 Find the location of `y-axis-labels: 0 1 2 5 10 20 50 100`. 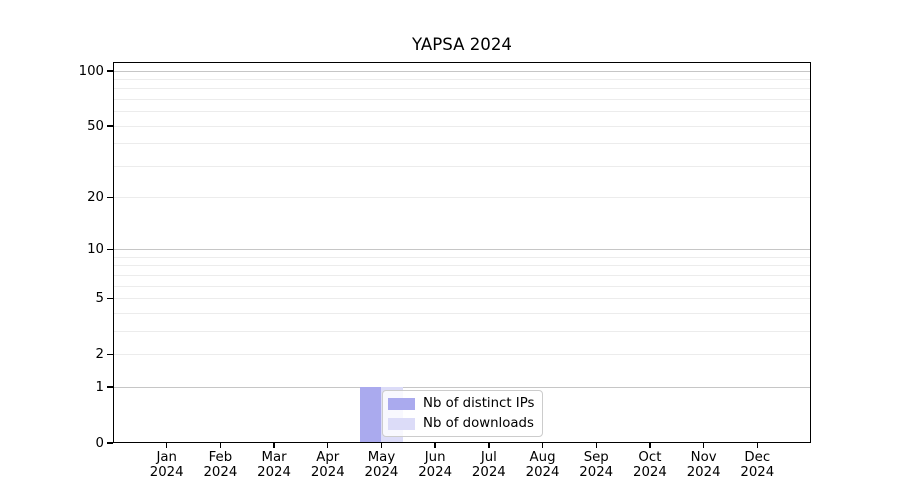

y-axis-labels: 0 1 2 5 10 20 50 100 is located at coordinates (52, 256).